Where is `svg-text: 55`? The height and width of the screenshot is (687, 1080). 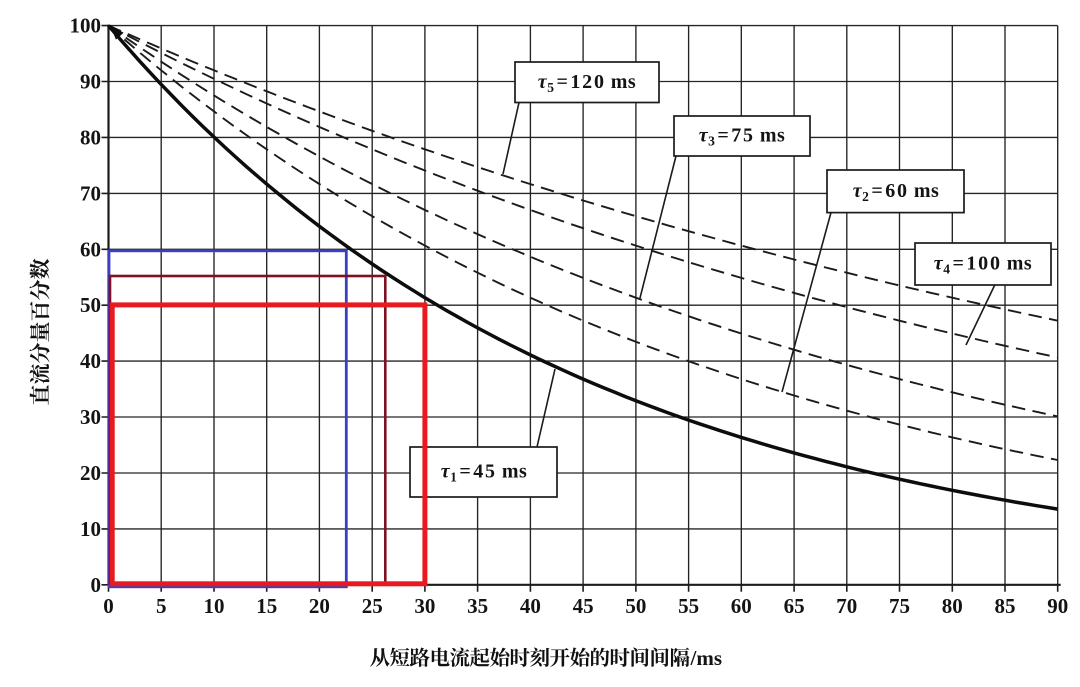
svg-text: 55 is located at coordinates (688, 606).